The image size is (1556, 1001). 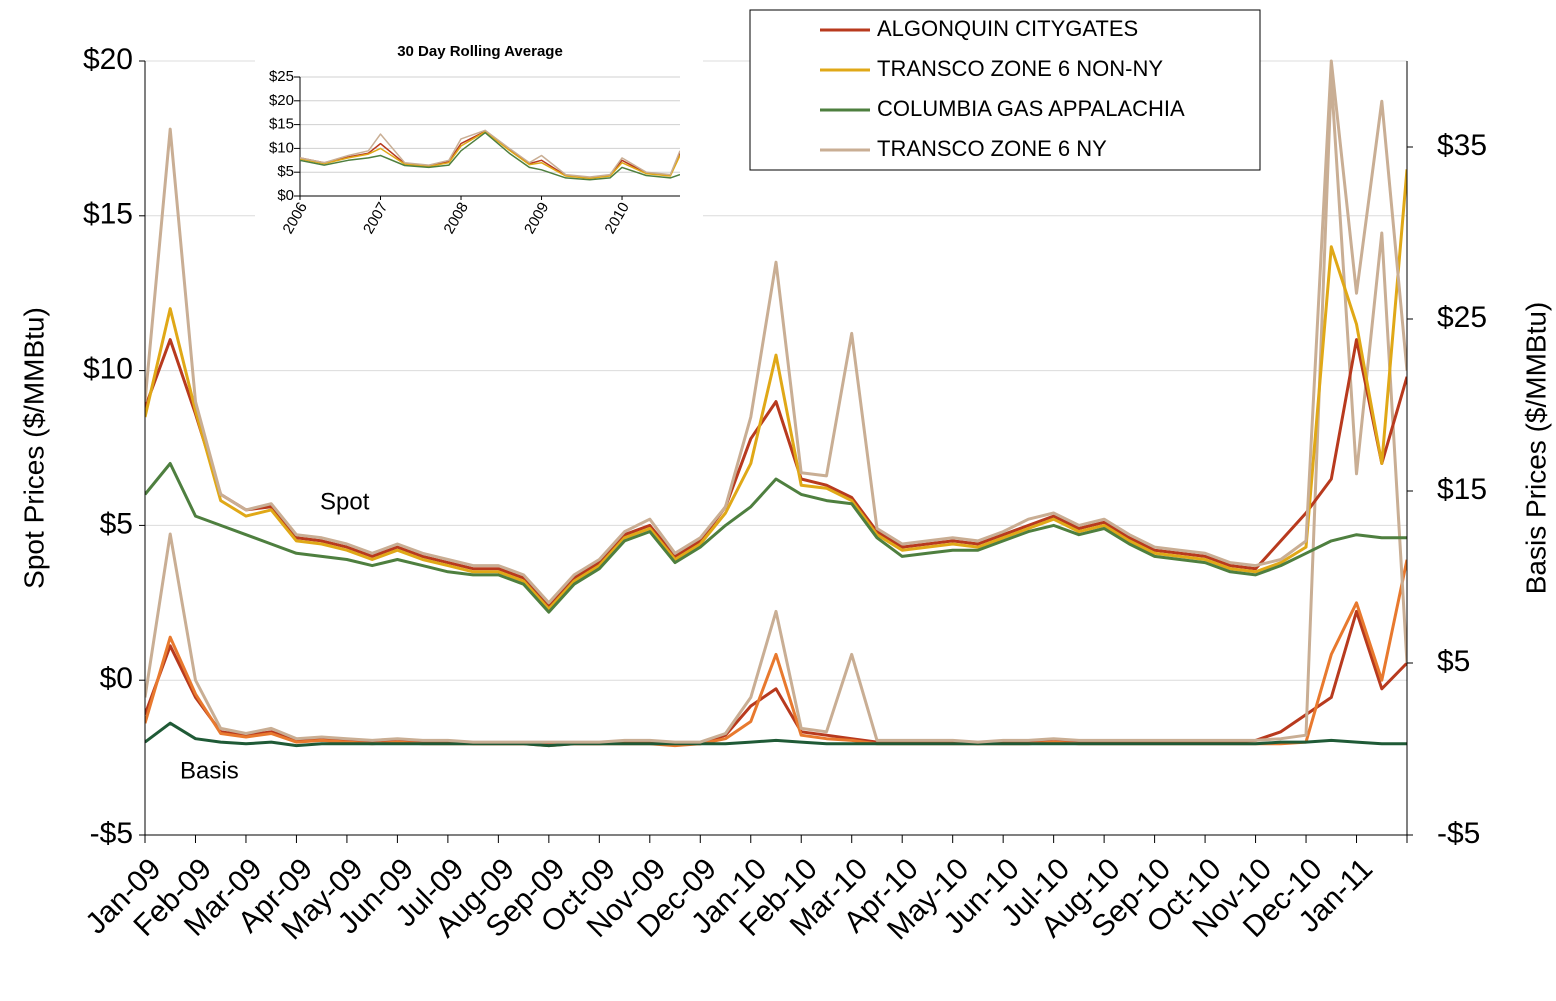 What do you see at coordinates (1535, 448) in the screenshot?
I see `y2-axis-title: Basis Prices ($/MMBtu)` at bounding box center [1535, 448].